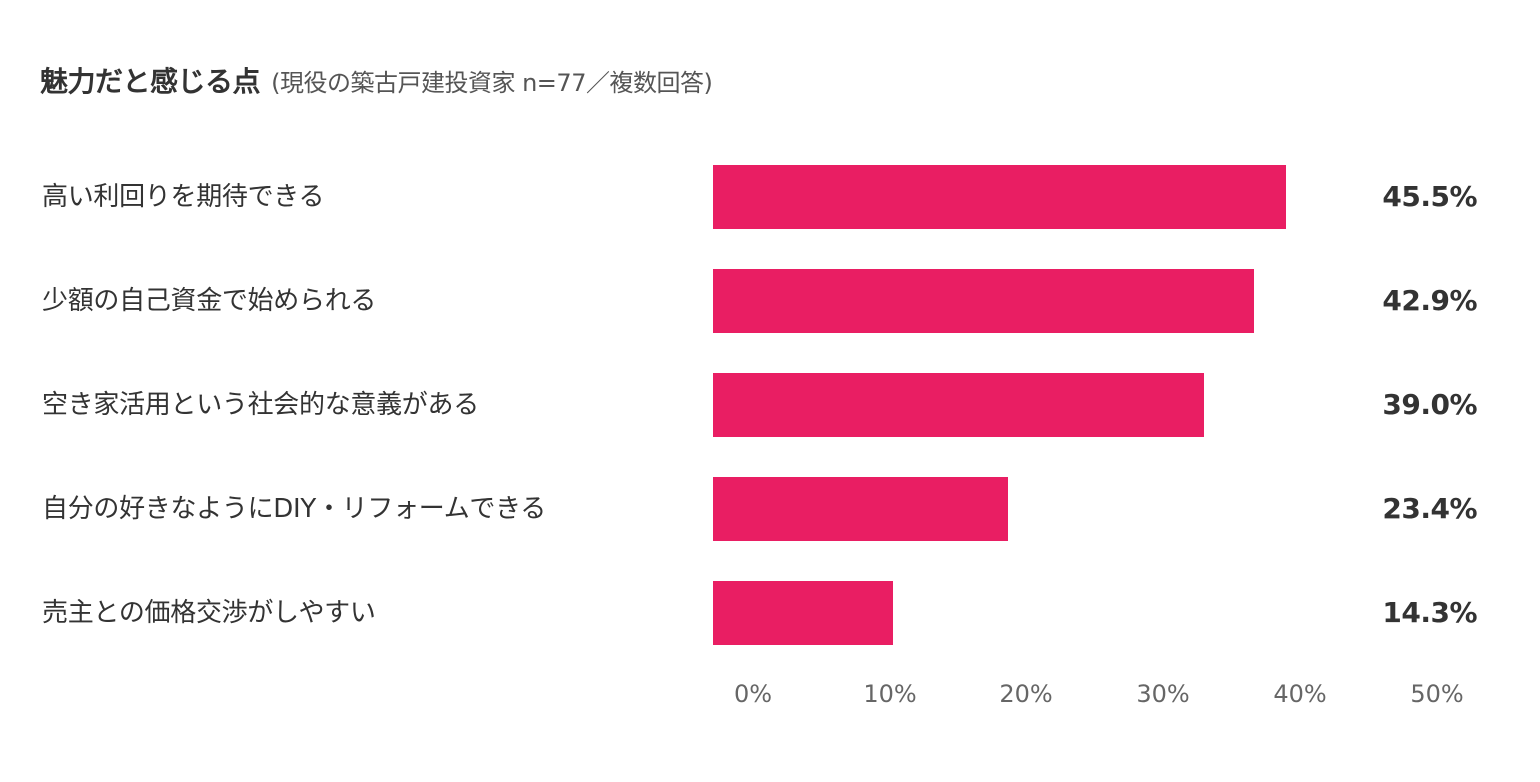  Describe the element at coordinates (1429, 612) in the screenshot. I see `value-label: 14.3%` at that location.